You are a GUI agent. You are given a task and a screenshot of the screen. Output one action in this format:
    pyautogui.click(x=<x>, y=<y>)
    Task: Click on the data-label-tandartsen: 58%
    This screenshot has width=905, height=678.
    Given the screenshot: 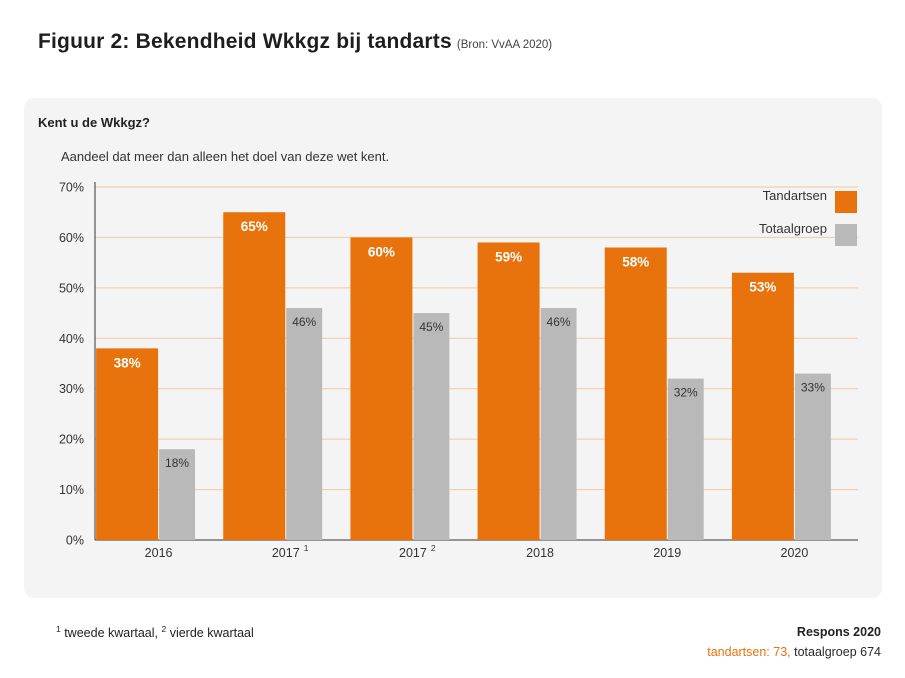 What is the action you would take?
    pyautogui.click(x=635, y=262)
    